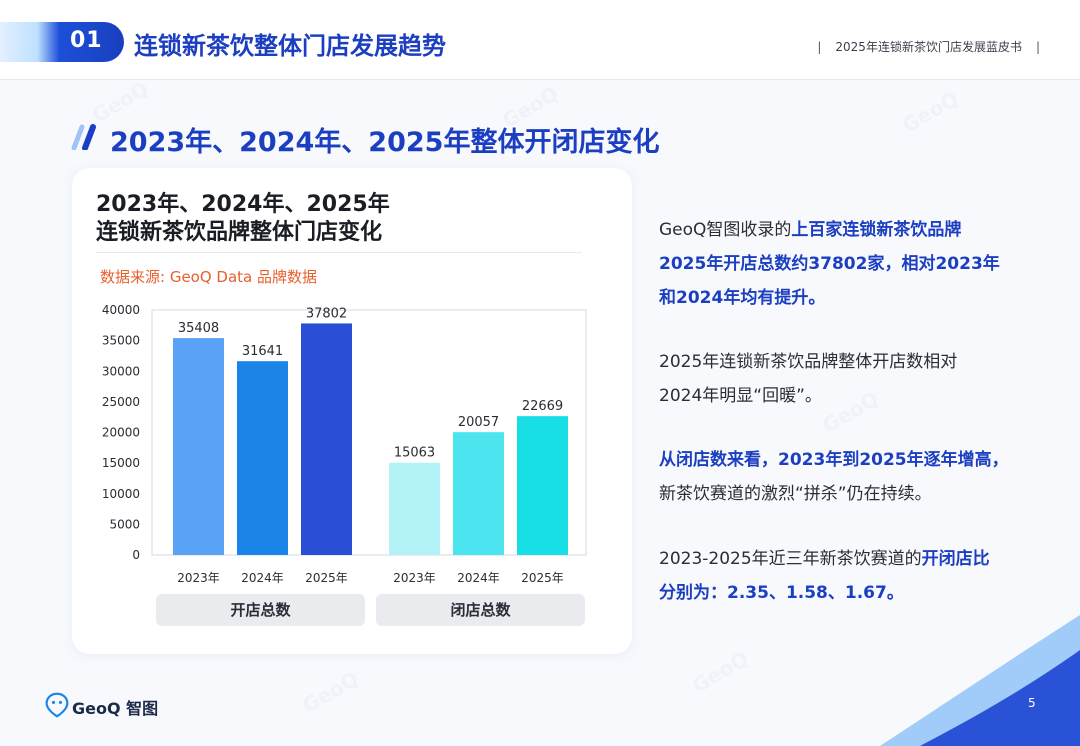 This screenshot has width=1080, height=746. Describe the element at coordinates (121, 341) in the screenshot. I see `y-tick-label: 35000` at that location.